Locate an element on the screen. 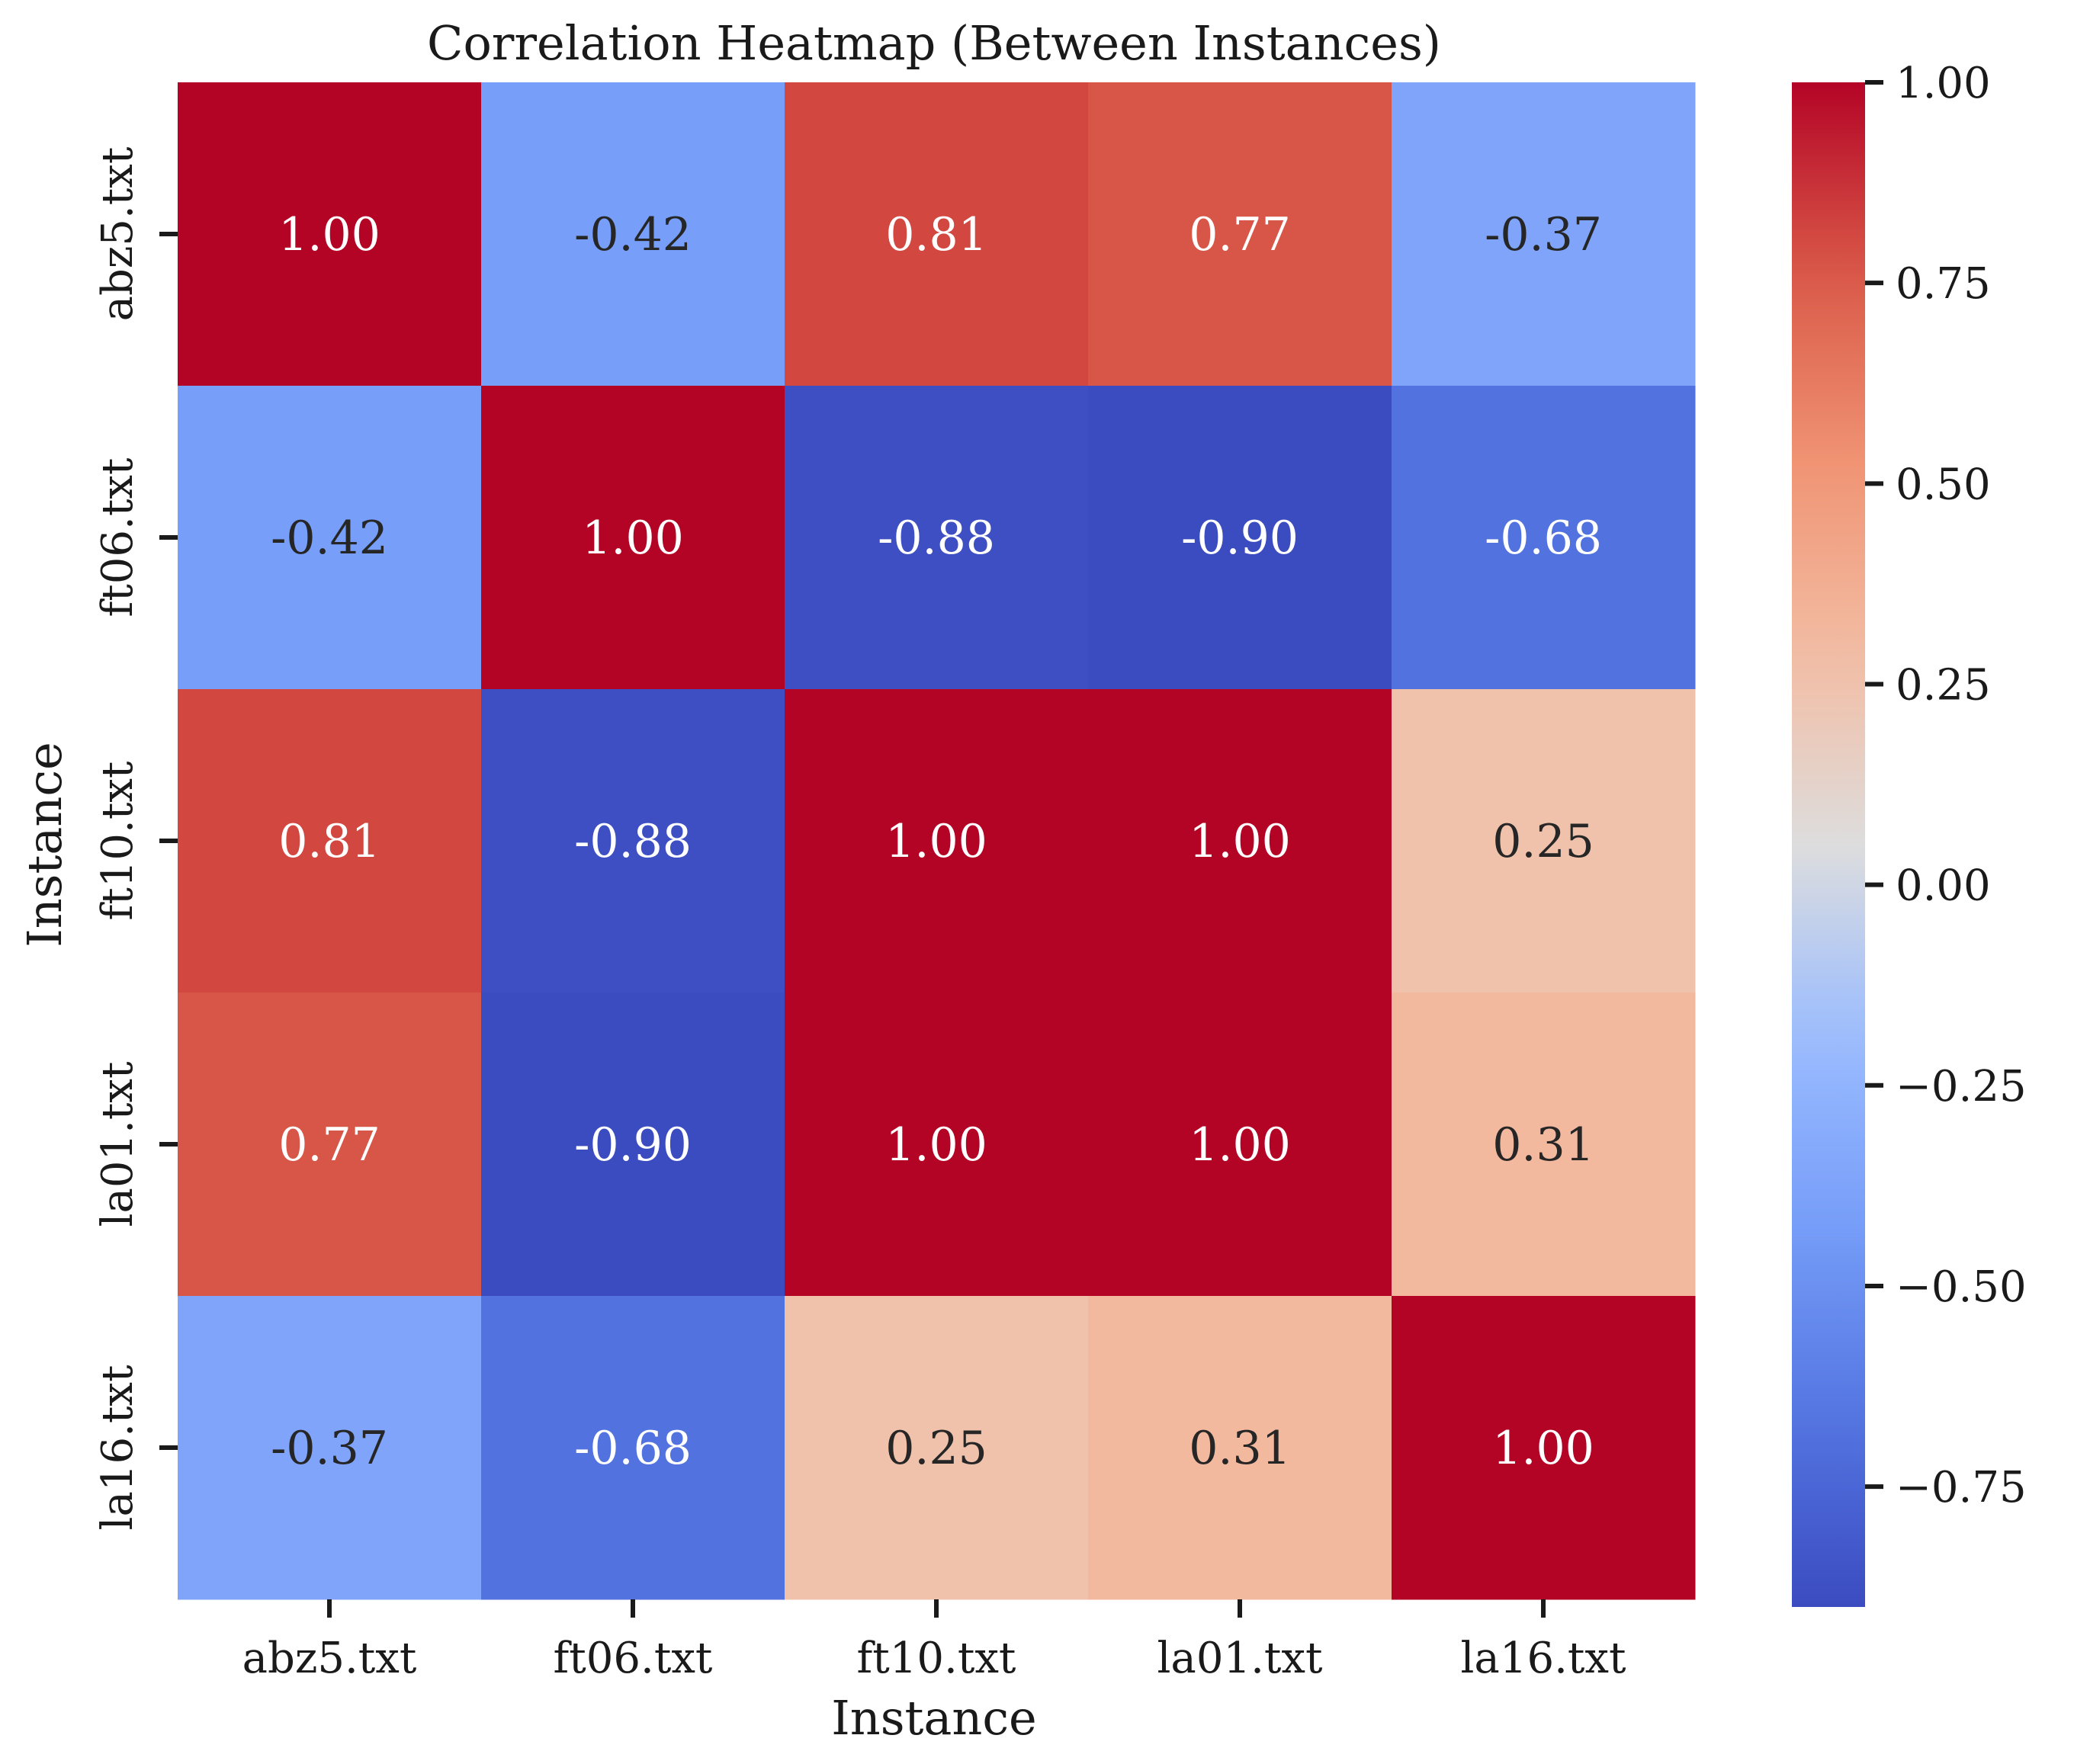  cell-value-label-r3-c3: 1.00 is located at coordinates (1240, 1145).